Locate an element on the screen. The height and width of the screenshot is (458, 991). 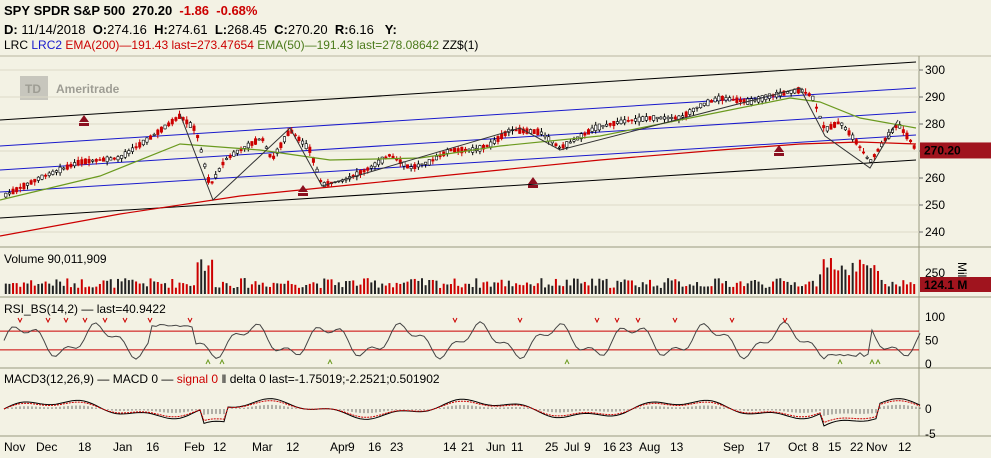
date-label-2: 18 is located at coordinates (85, 447).